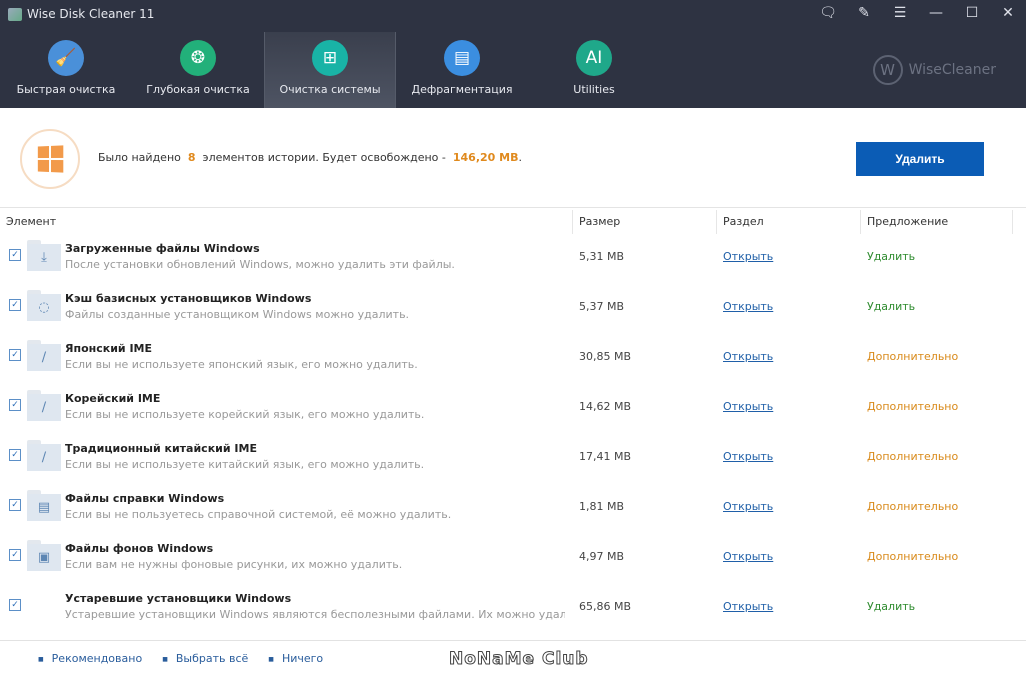 The width and height of the screenshot is (1026, 679). Describe the element at coordinates (113, 398) in the screenshot. I see `item-name: Корейский IME` at that location.